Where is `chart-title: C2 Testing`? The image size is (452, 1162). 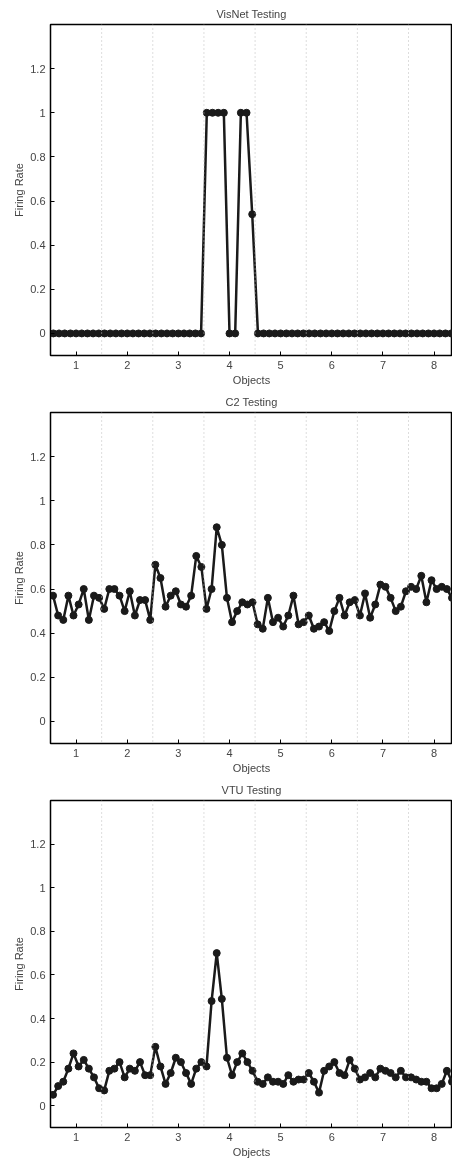
chart-title: C2 Testing is located at coordinates (251, 401).